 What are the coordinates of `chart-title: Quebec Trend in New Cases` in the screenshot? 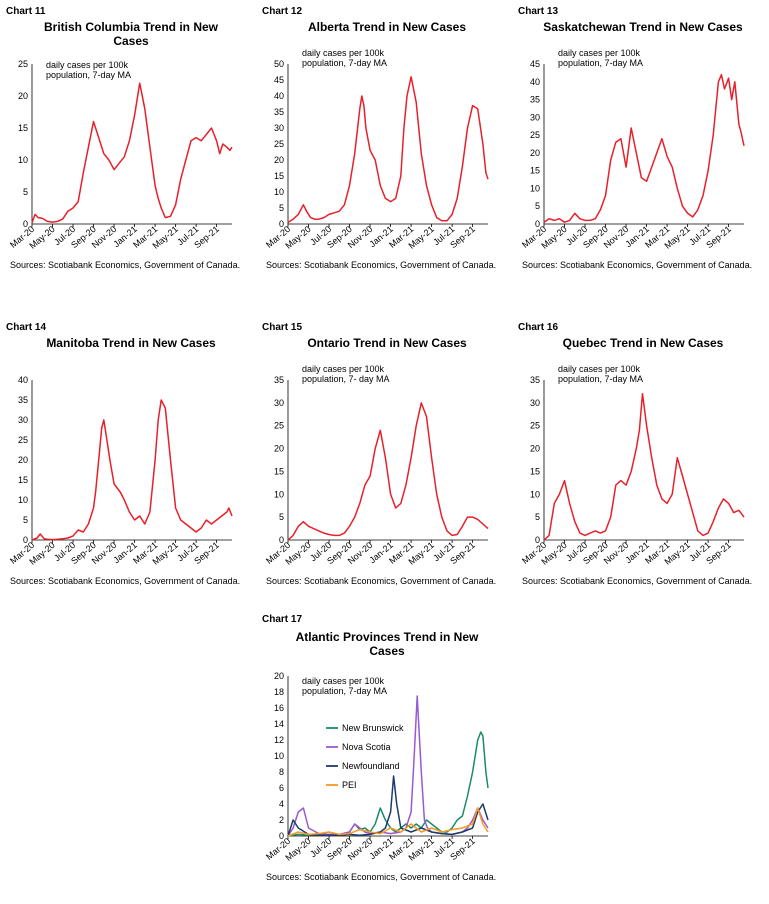 It's located at (643, 343).